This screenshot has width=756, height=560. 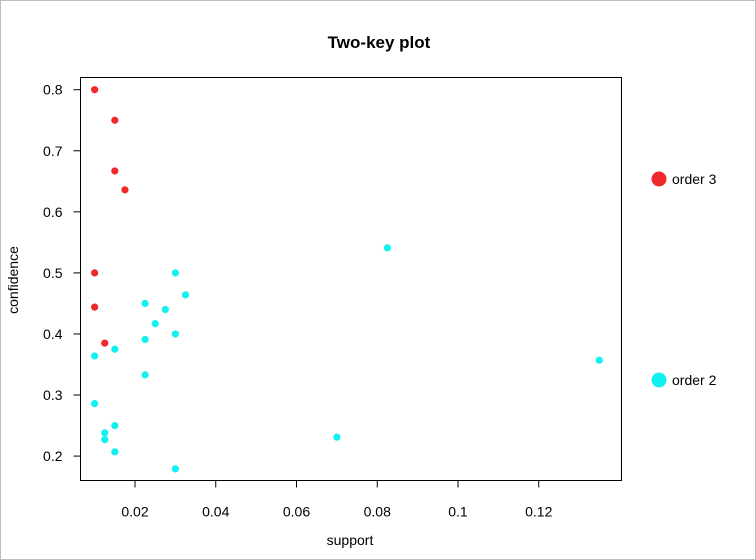 What do you see at coordinates (53, 90) in the screenshot?
I see `y-tick-label: 0.8` at bounding box center [53, 90].